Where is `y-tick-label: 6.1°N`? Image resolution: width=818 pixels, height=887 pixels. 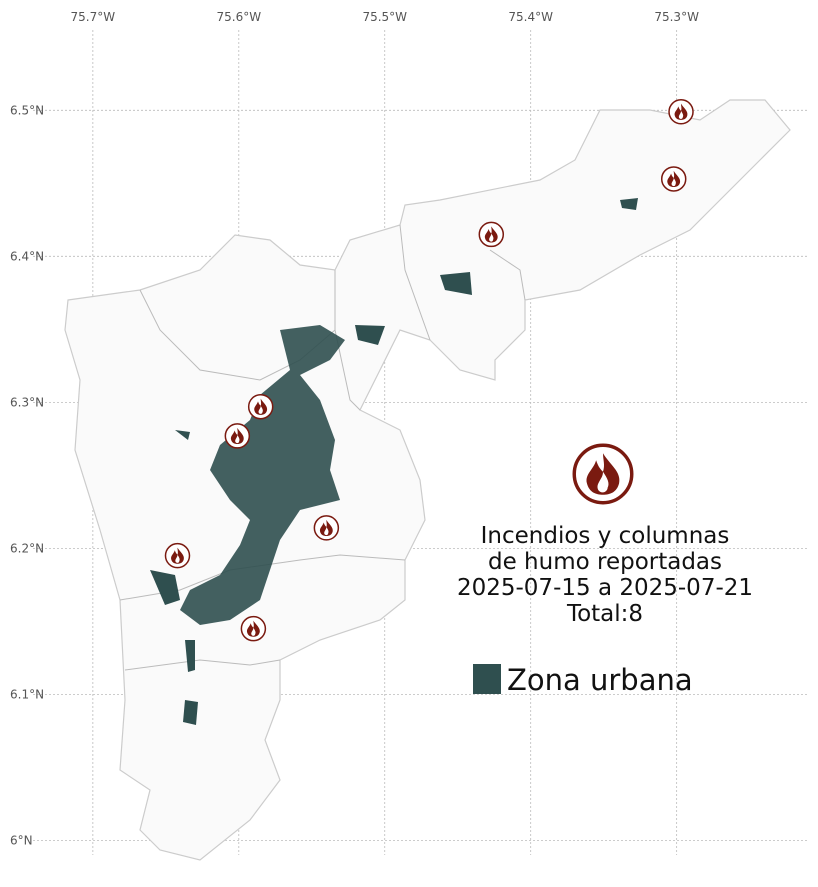
y-tick-label: 6.1°N is located at coordinates (27, 694).